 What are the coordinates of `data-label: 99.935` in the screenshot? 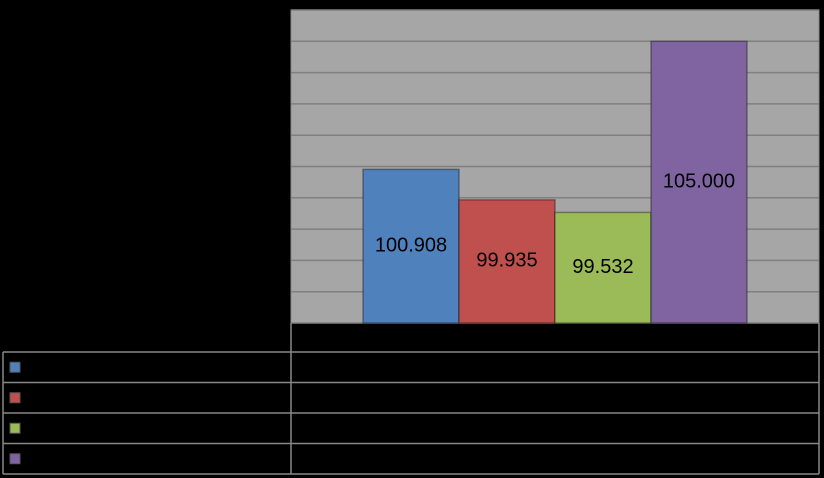 It's located at (506, 261).